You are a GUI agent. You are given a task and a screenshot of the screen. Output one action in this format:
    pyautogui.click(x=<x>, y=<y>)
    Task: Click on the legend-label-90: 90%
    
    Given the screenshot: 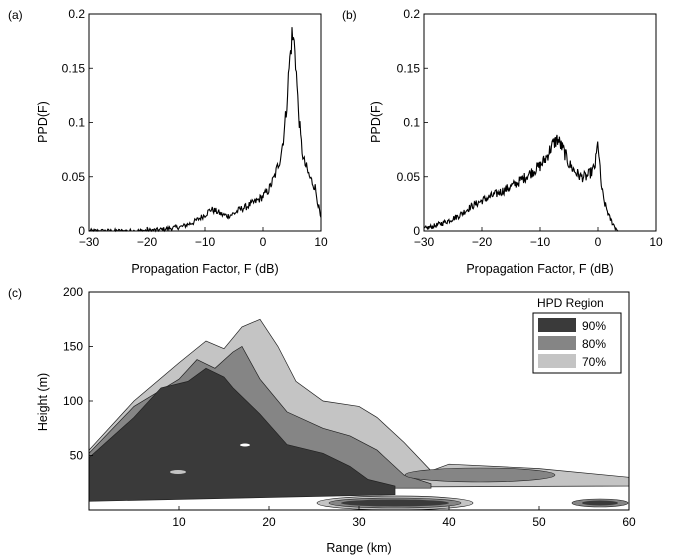 What is the action you would take?
    pyautogui.click(x=594, y=326)
    